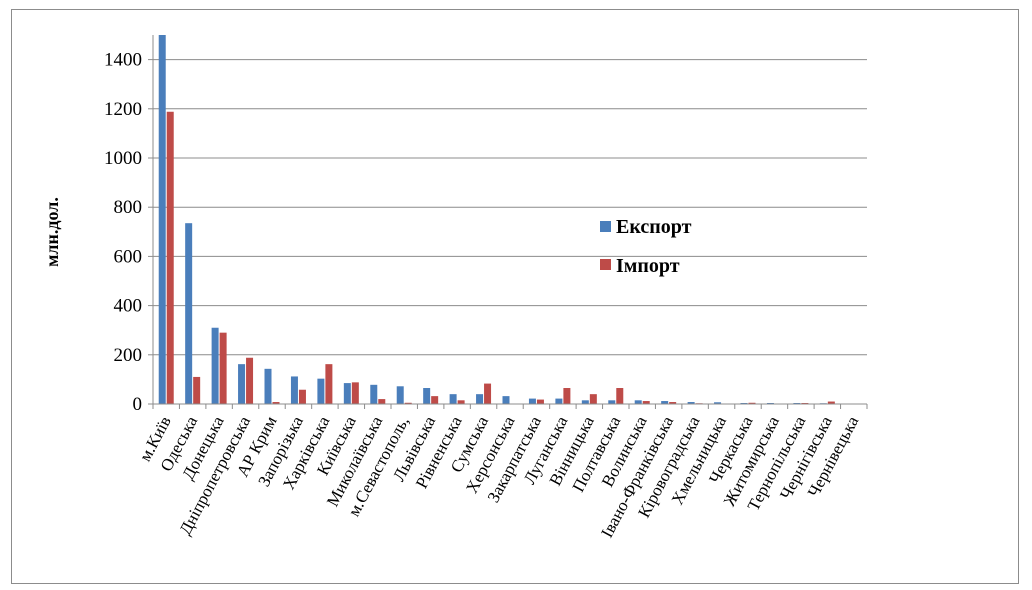 This screenshot has height=590, width=1032. What do you see at coordinates (52, 232) in the screenshot?
I see `y-axis-label: млн.дол.` at bounding box center [52, 232].